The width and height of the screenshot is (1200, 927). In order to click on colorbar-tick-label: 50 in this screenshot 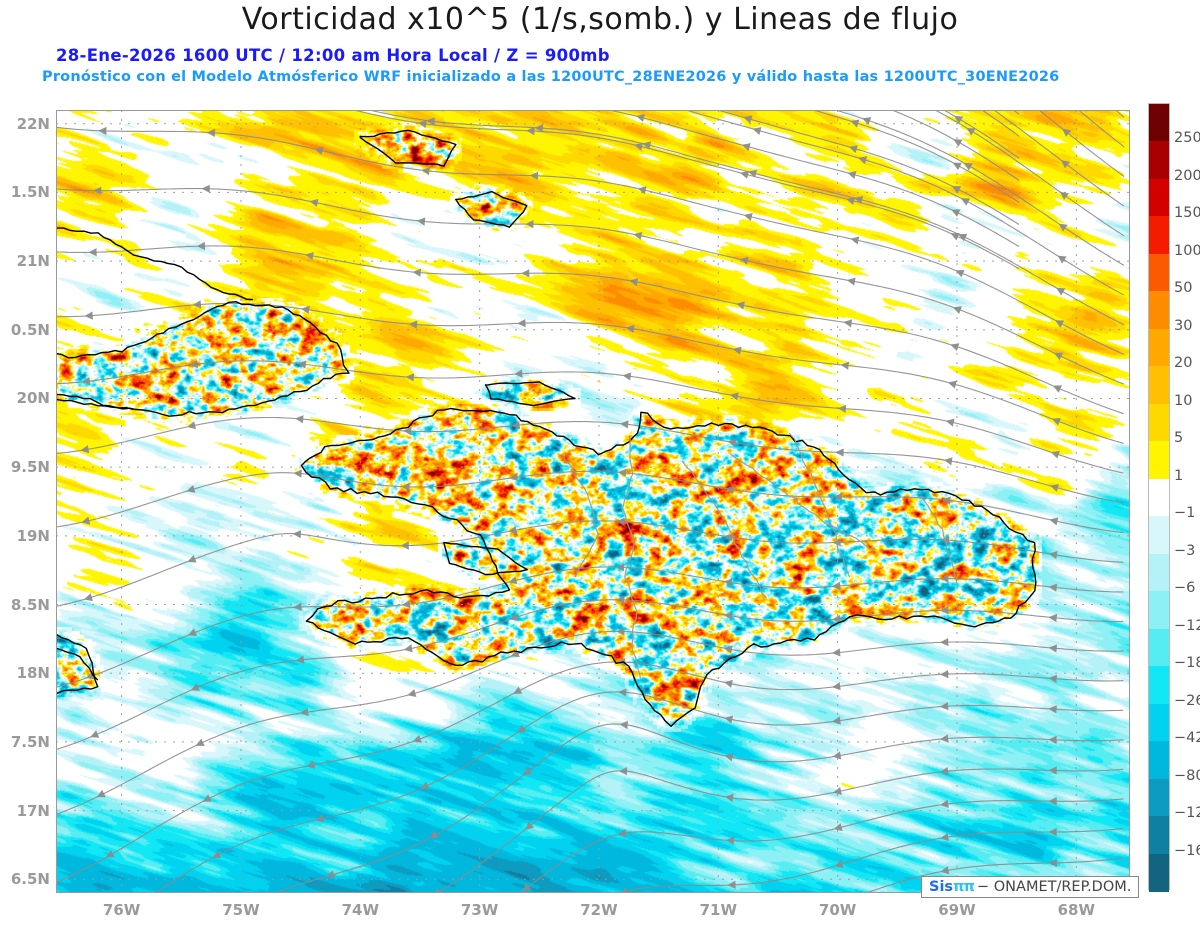, I will do `click(1183, 288)`.